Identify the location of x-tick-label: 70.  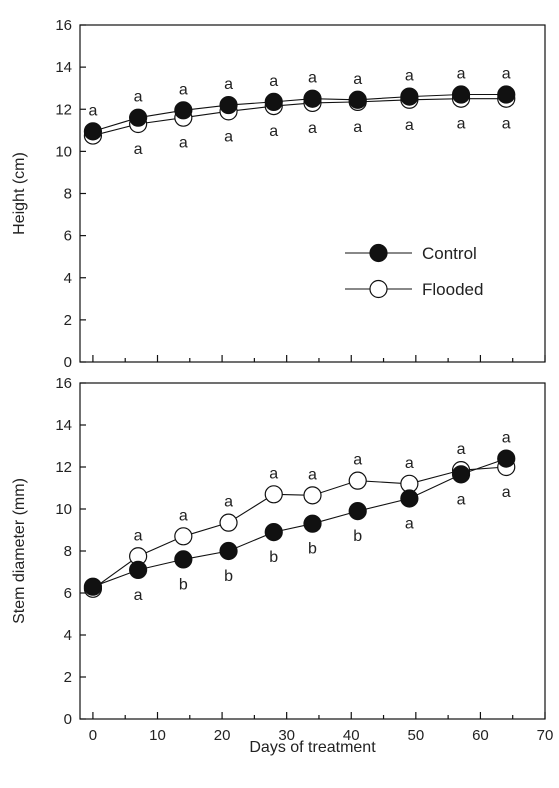
(545, 735).